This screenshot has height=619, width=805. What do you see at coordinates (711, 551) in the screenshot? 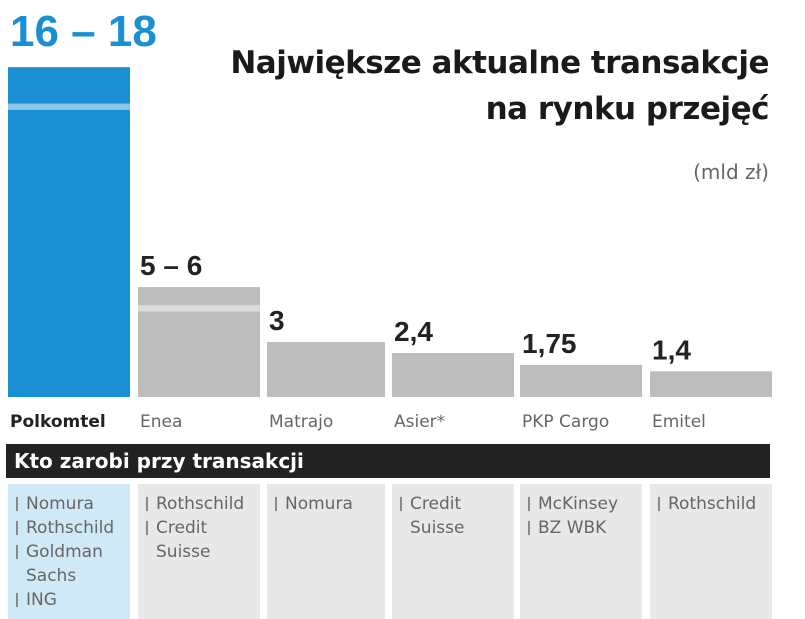
I see `advisors-column-5: Rothschild` at bounding box center [711, 551].